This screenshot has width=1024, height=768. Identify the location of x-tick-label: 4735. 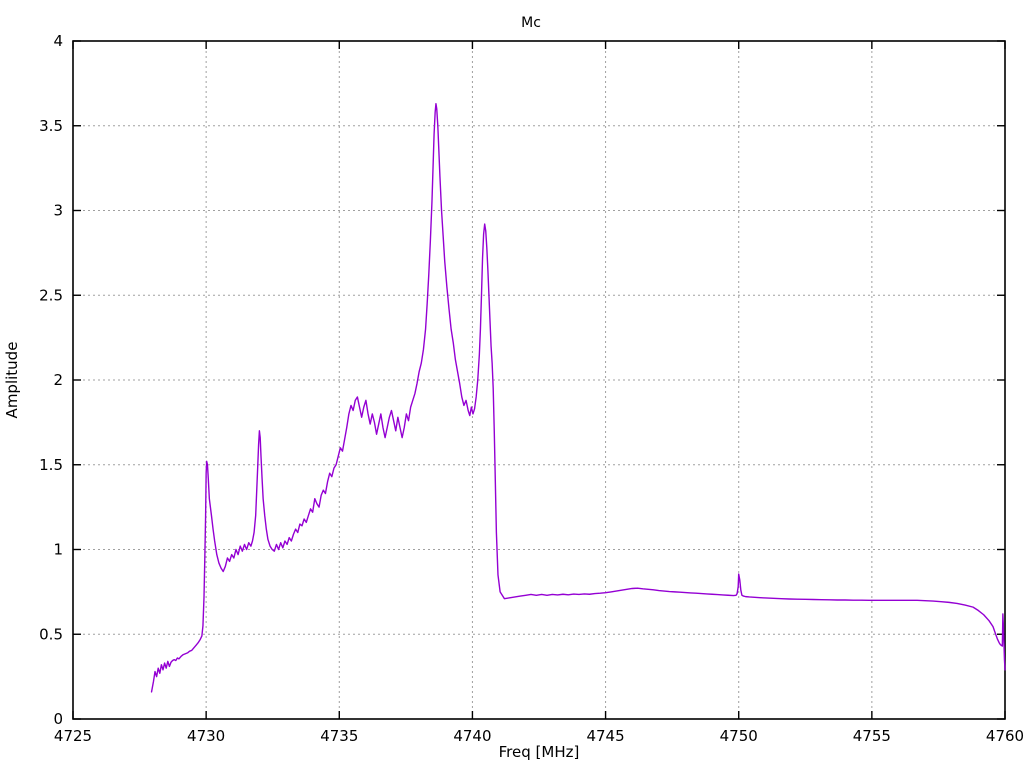
(339, 736).